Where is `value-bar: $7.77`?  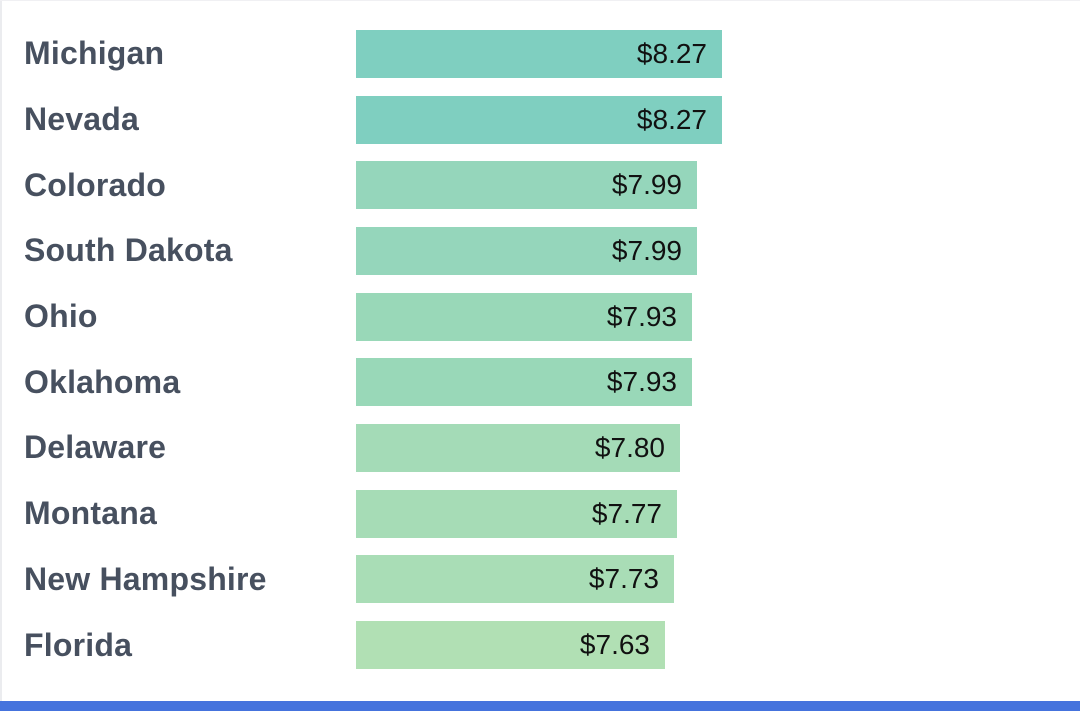 value-bar: $7.77 is located at coordinates (516, 513).